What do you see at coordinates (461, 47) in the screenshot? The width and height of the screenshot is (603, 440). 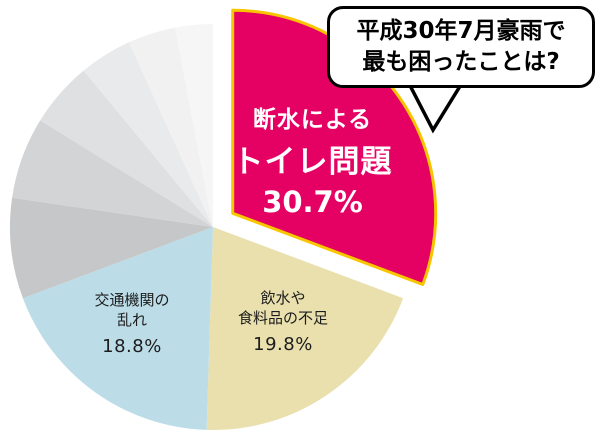 I see `speech-bubble: 平成30年7月豪雨で 最も困ったことは?` at bounding box center [461, 47].